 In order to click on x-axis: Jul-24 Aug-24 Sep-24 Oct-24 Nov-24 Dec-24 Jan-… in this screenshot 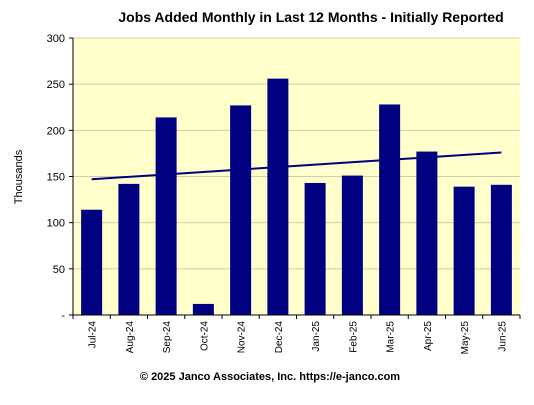, I will do `click(296, 334)`.